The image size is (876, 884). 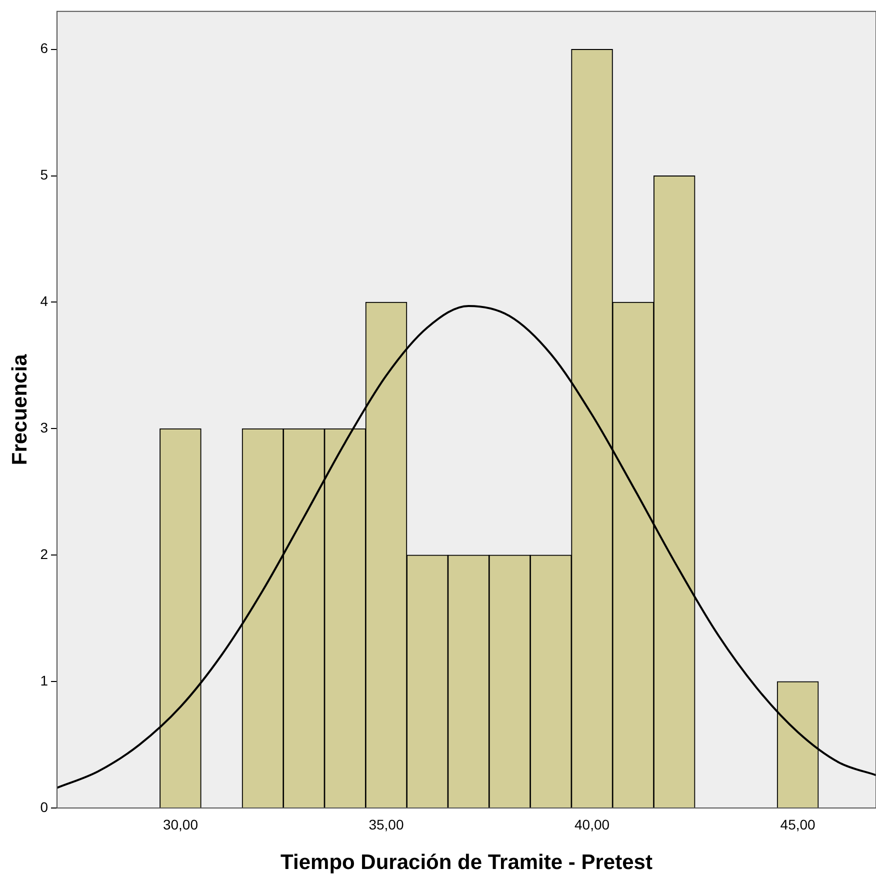 I want to click on y-tick-label: 4, so click(x=44, y=301).